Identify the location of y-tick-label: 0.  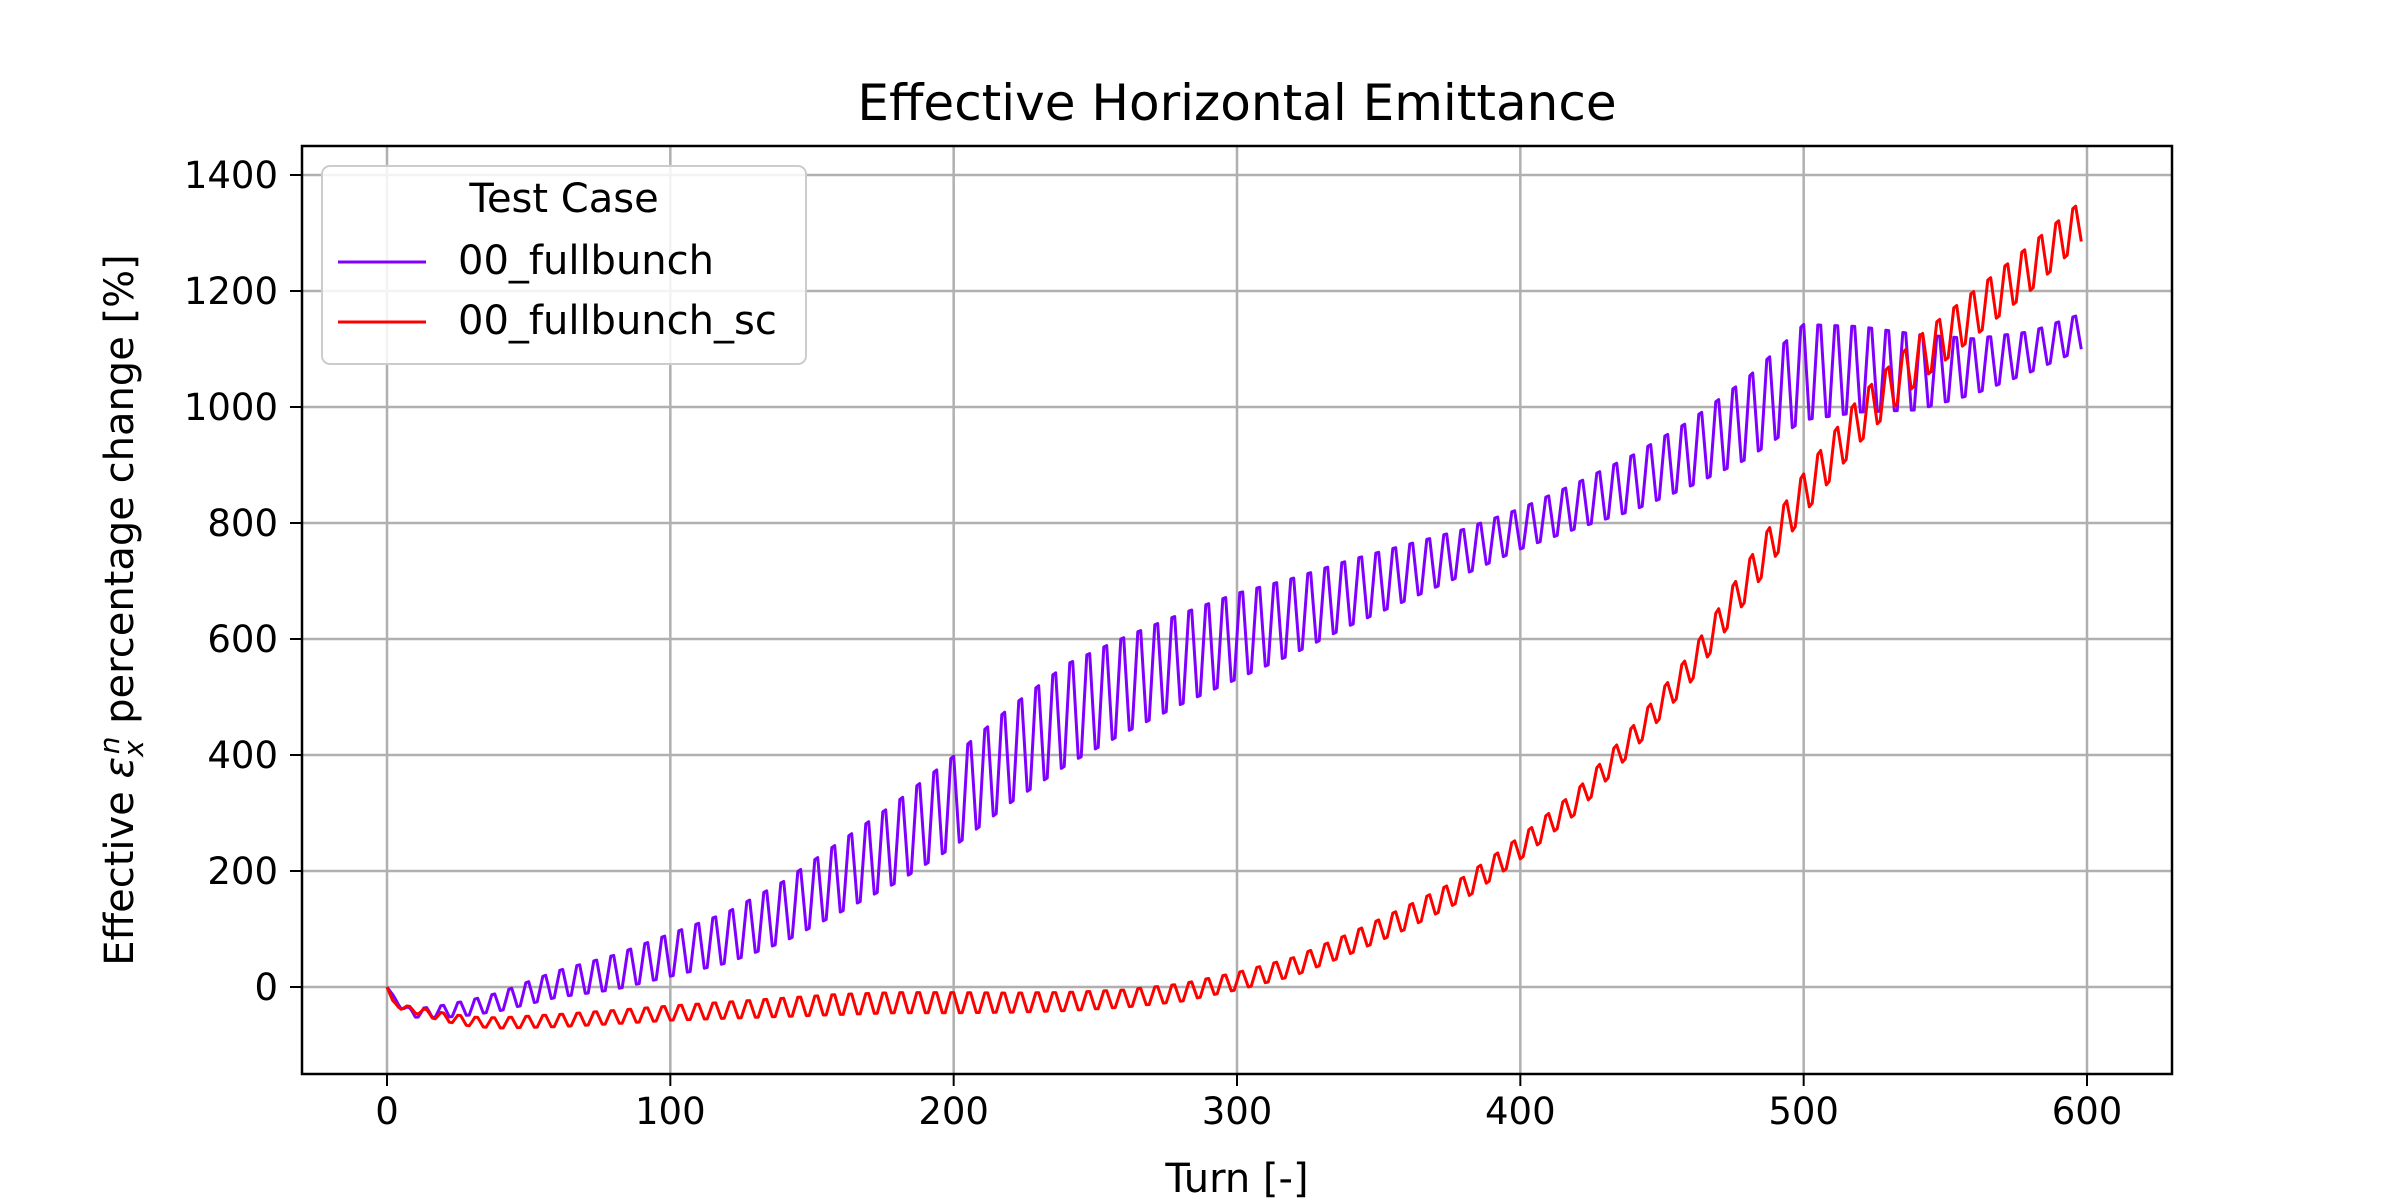
(266, 987).